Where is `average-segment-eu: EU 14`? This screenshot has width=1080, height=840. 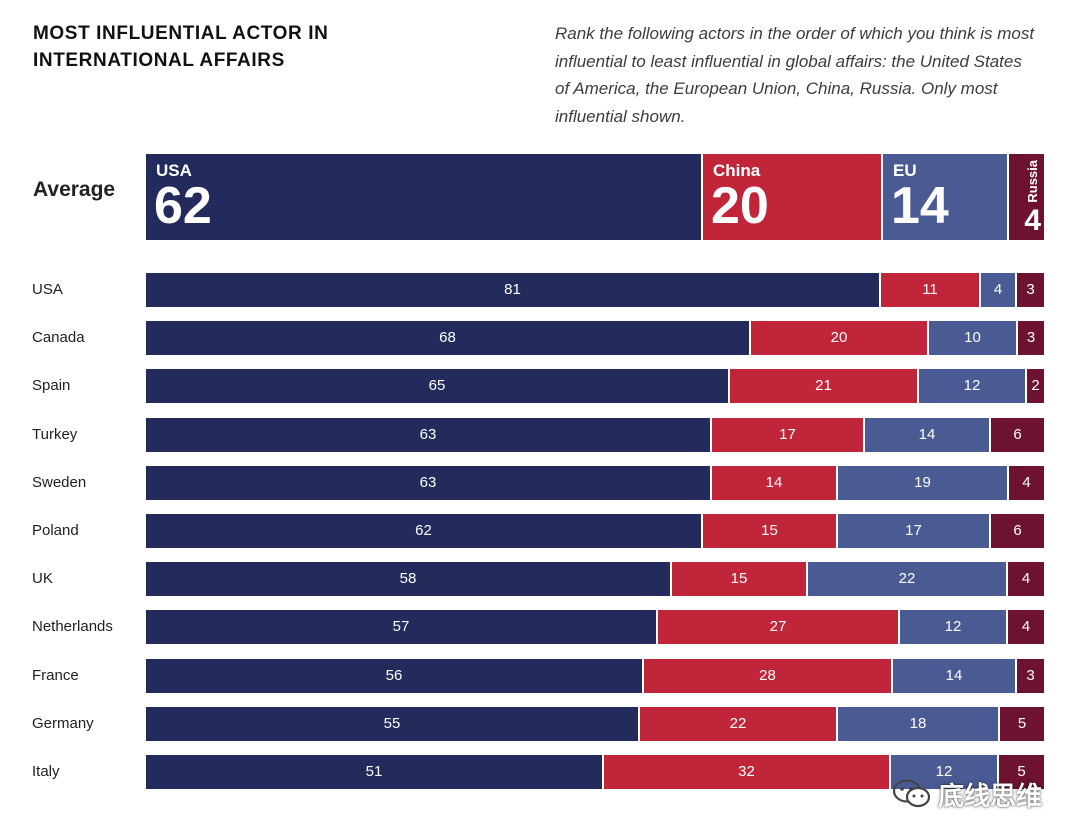 average-segment-eu: EU 14 is located at coordinates (946, 197).